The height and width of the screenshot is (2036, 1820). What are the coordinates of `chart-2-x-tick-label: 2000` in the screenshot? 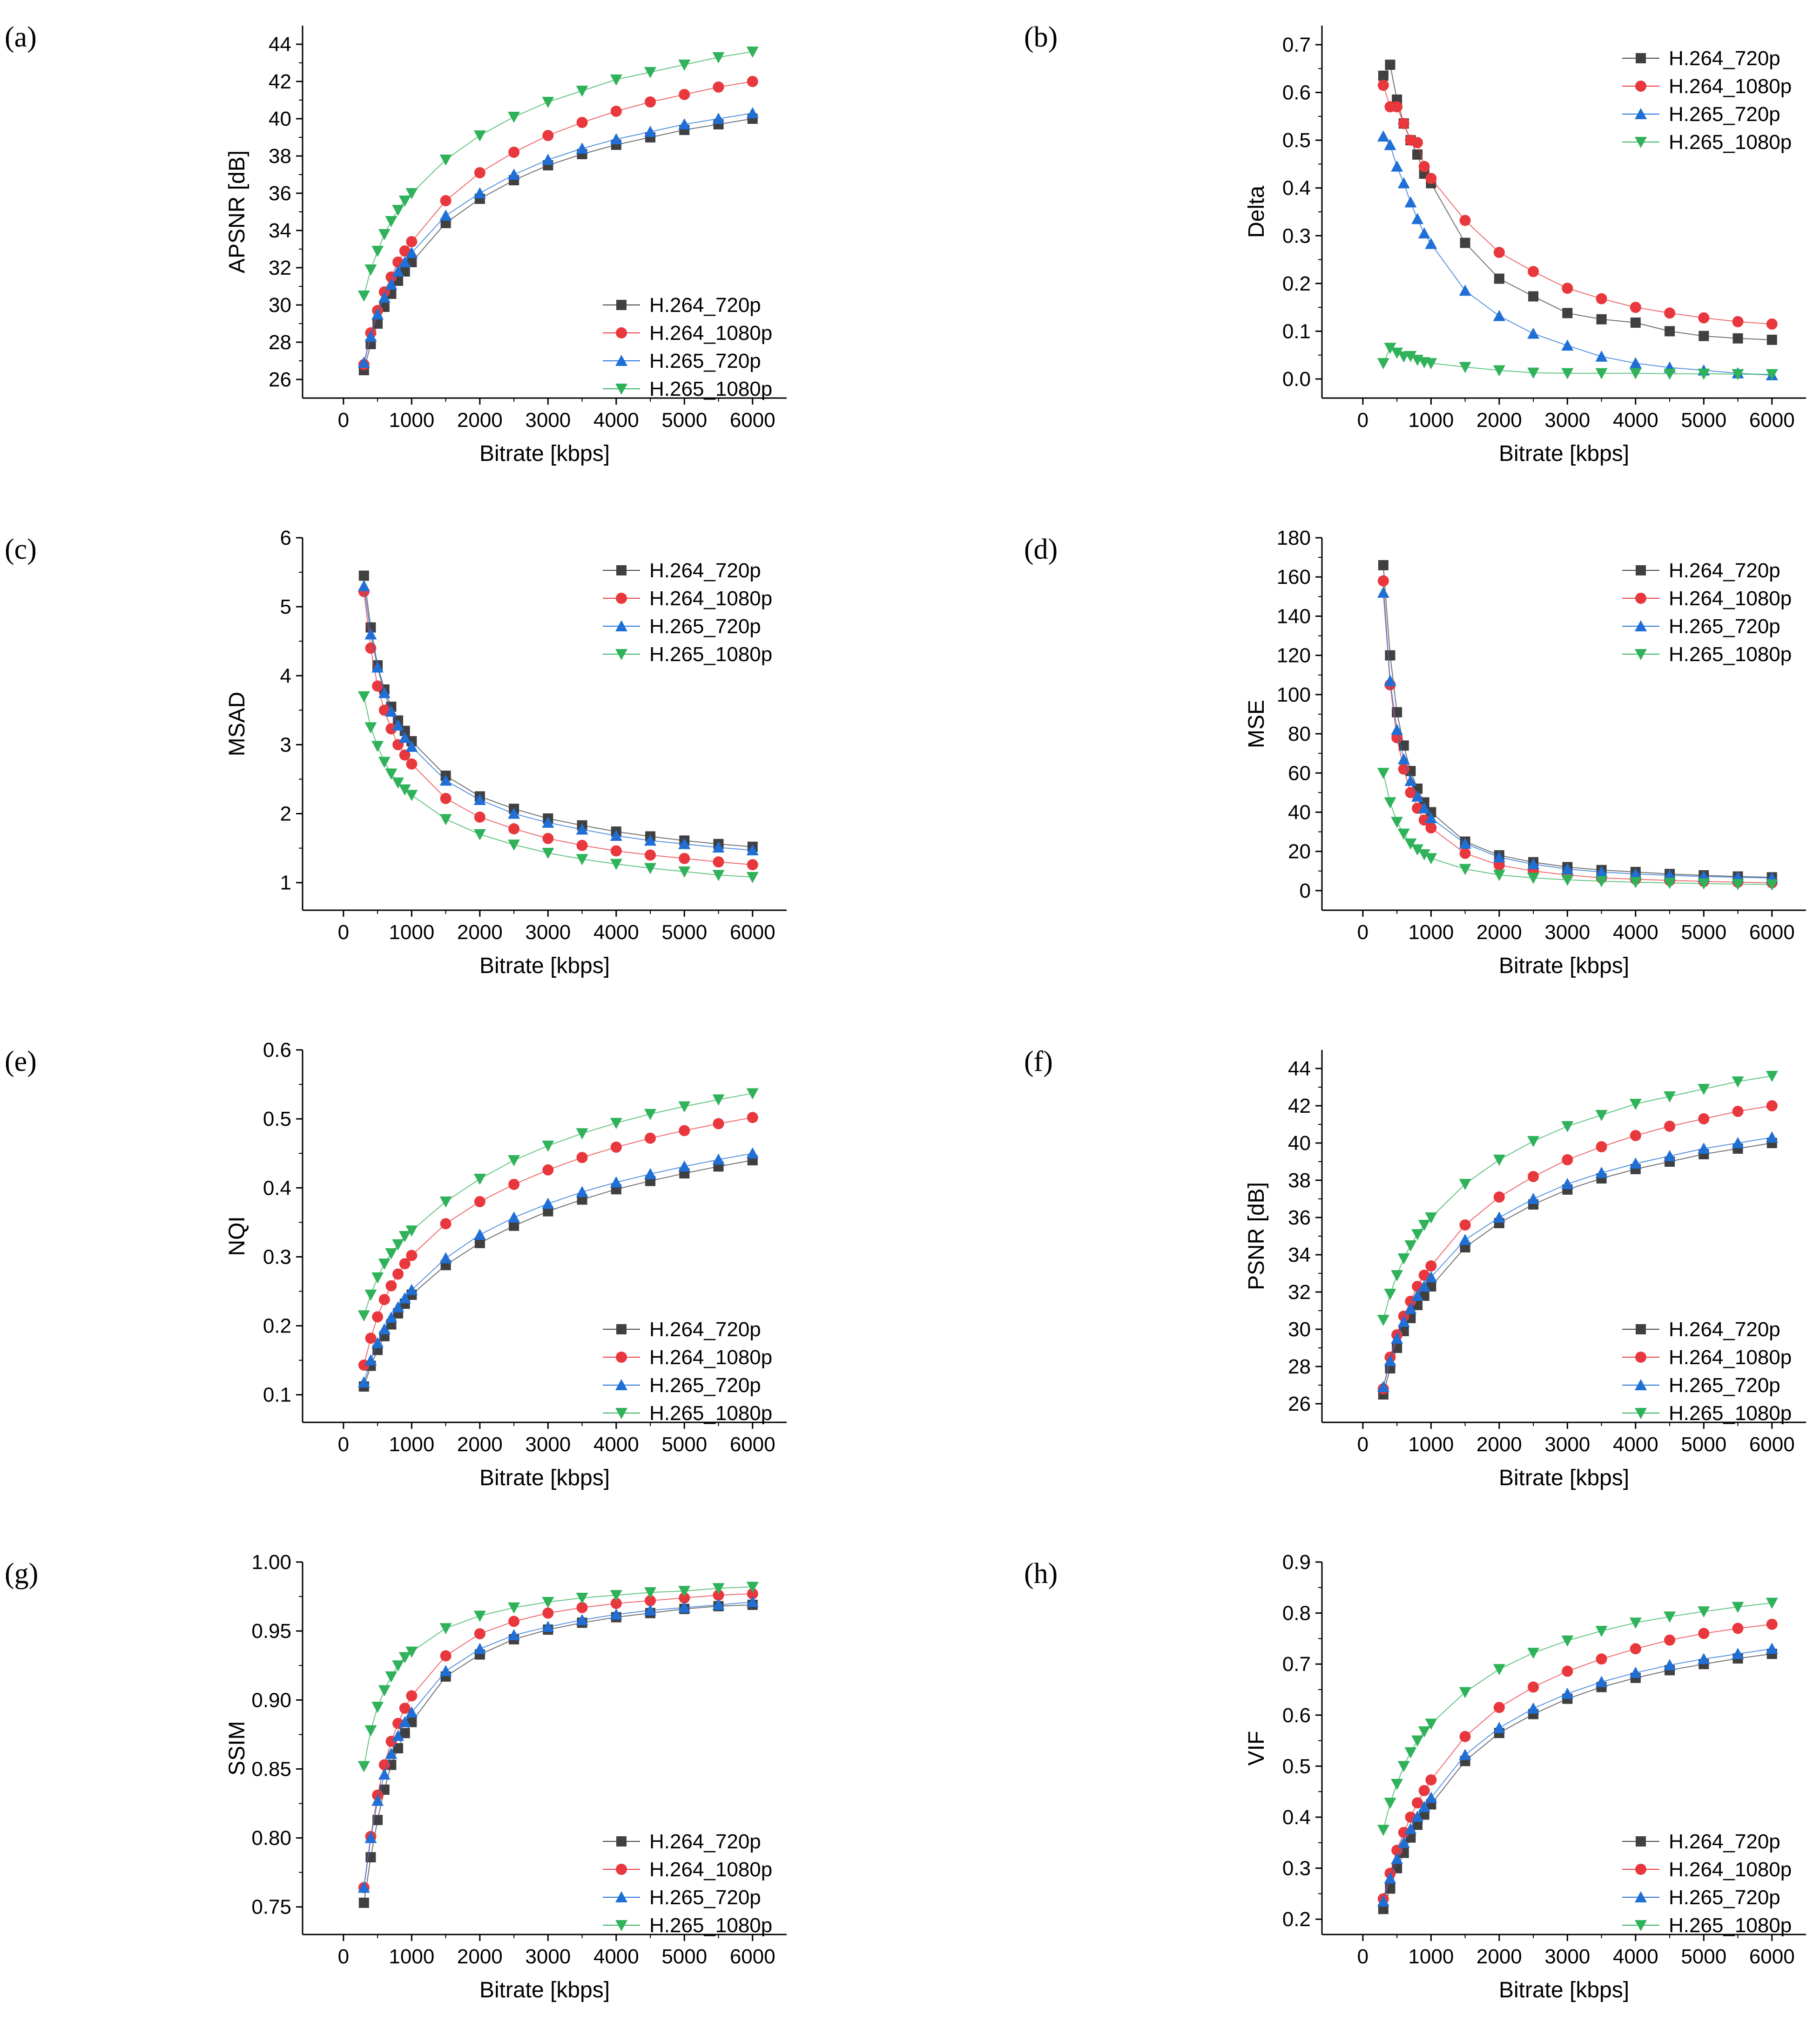 It's located at (1499, 420).